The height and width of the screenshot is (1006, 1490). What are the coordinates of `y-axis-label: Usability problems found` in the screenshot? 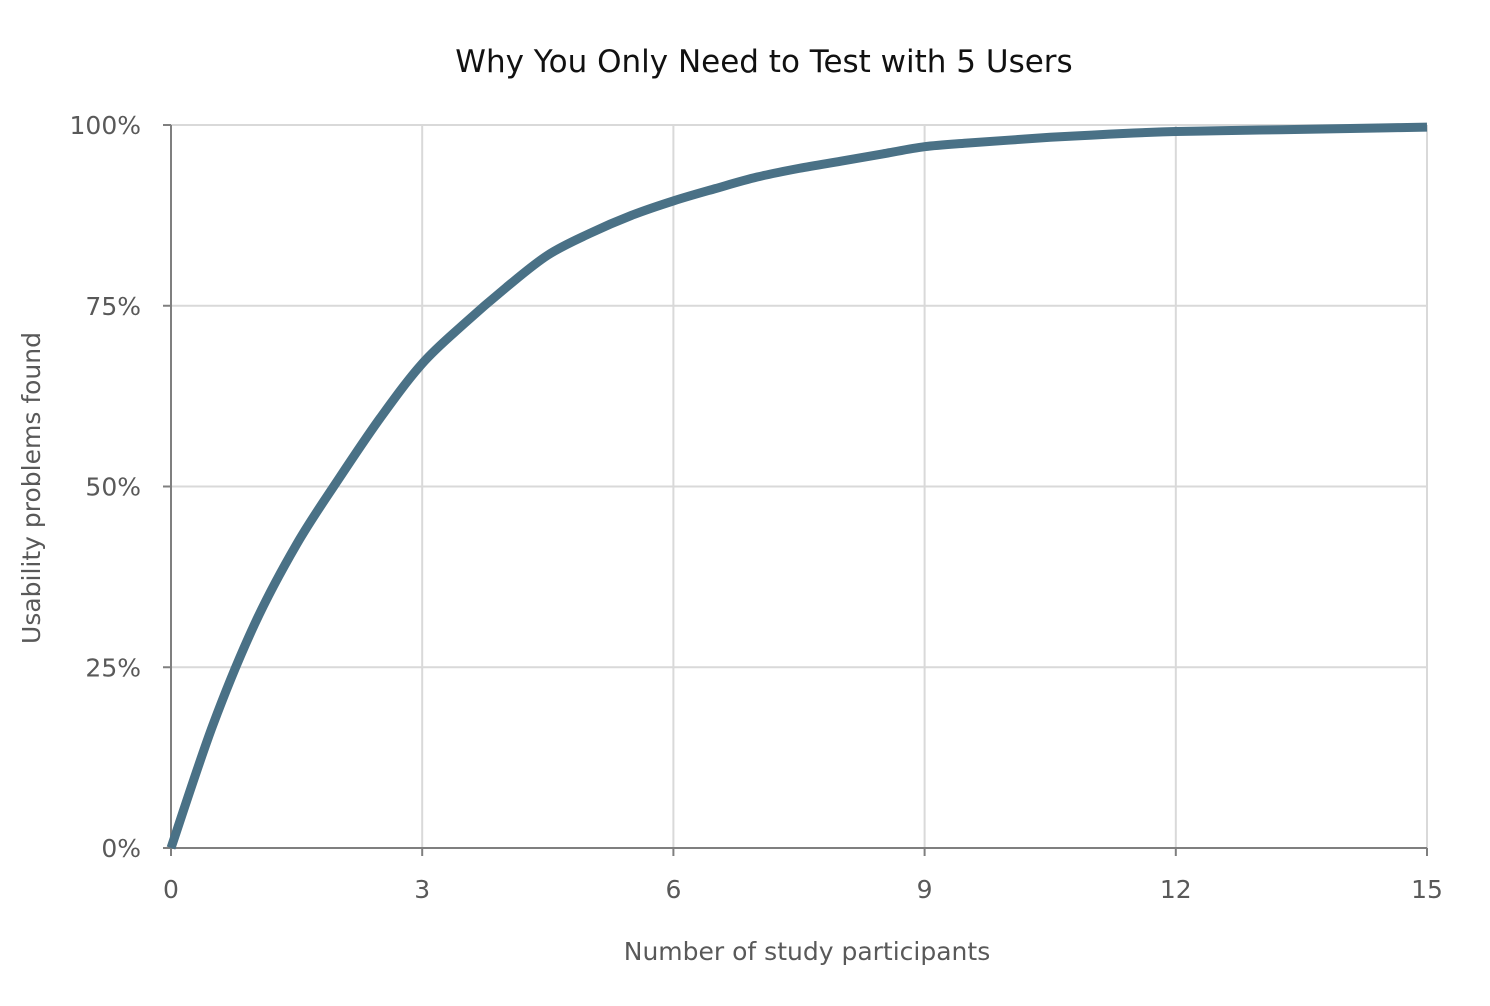 It's located at (31, 488).